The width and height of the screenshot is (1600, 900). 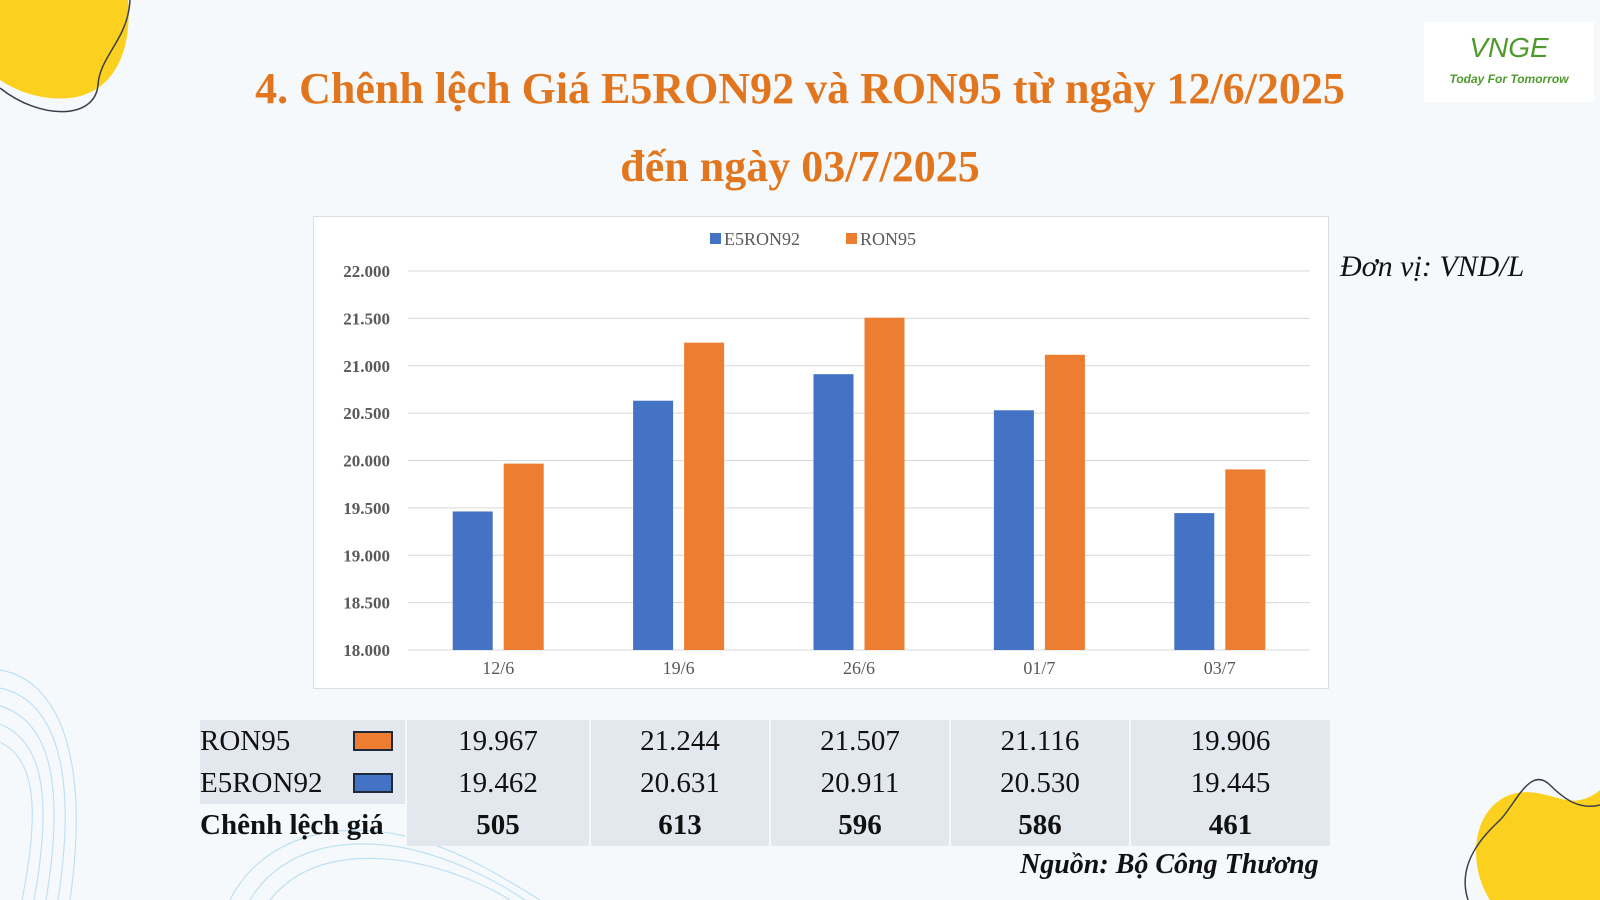 What do you see at coordinates (303, 741) in the screenshot?
I see `row-label: RON95` at bounding box center [303, 741].